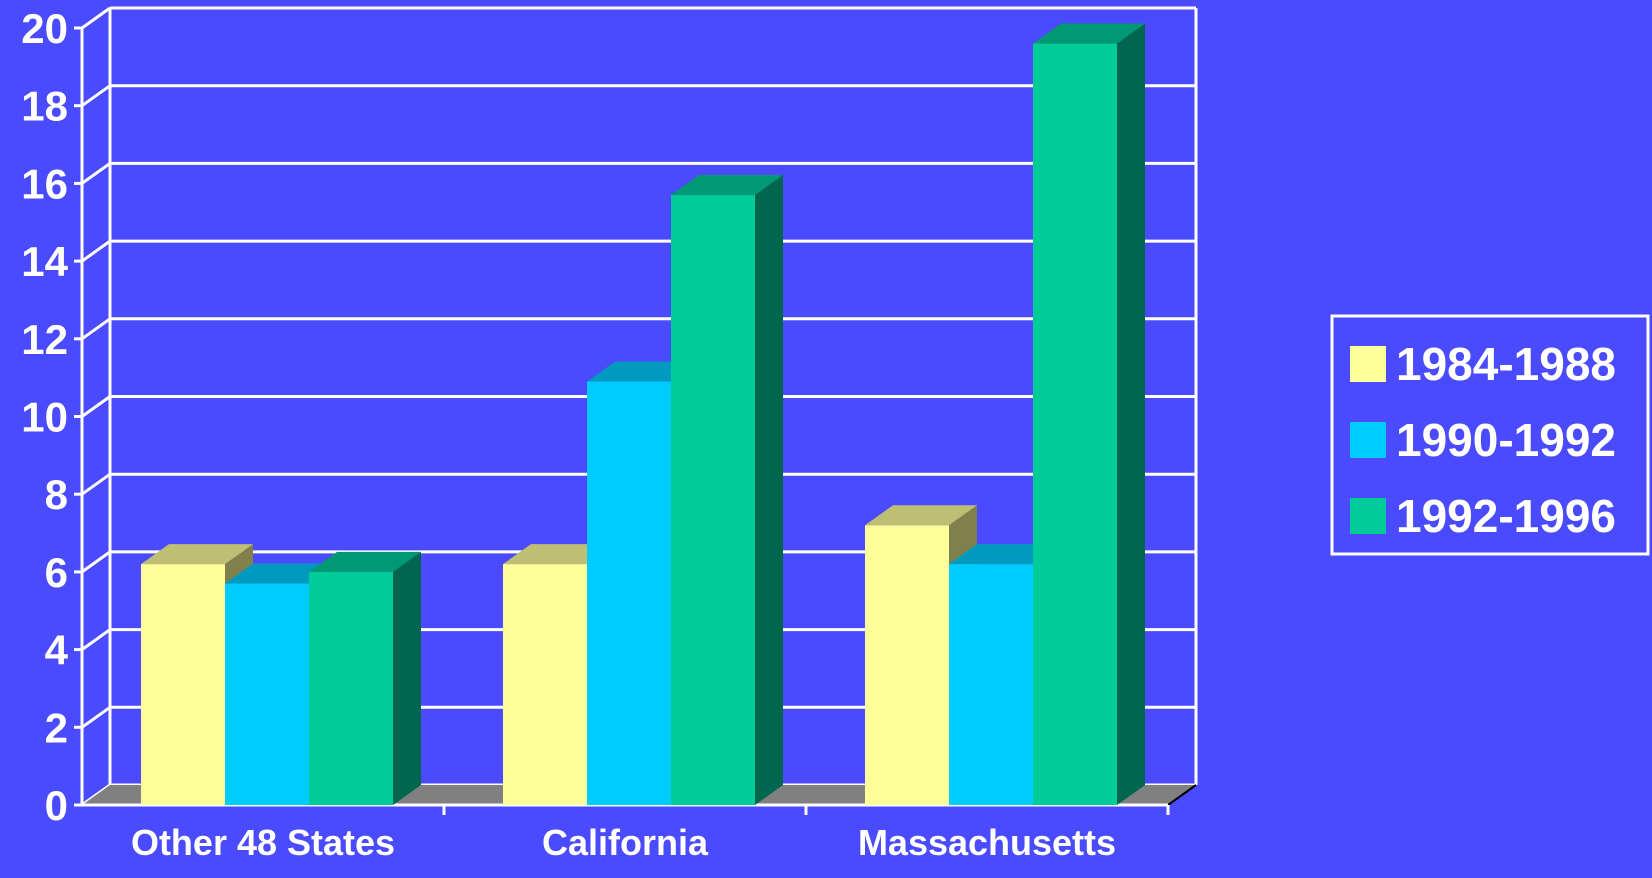 The width and height of the screenshot is (1652, 878). Describe the element at coordinates (987, 842) in the screenshot. I see `x-tick-label: Massachusetts` at that location.